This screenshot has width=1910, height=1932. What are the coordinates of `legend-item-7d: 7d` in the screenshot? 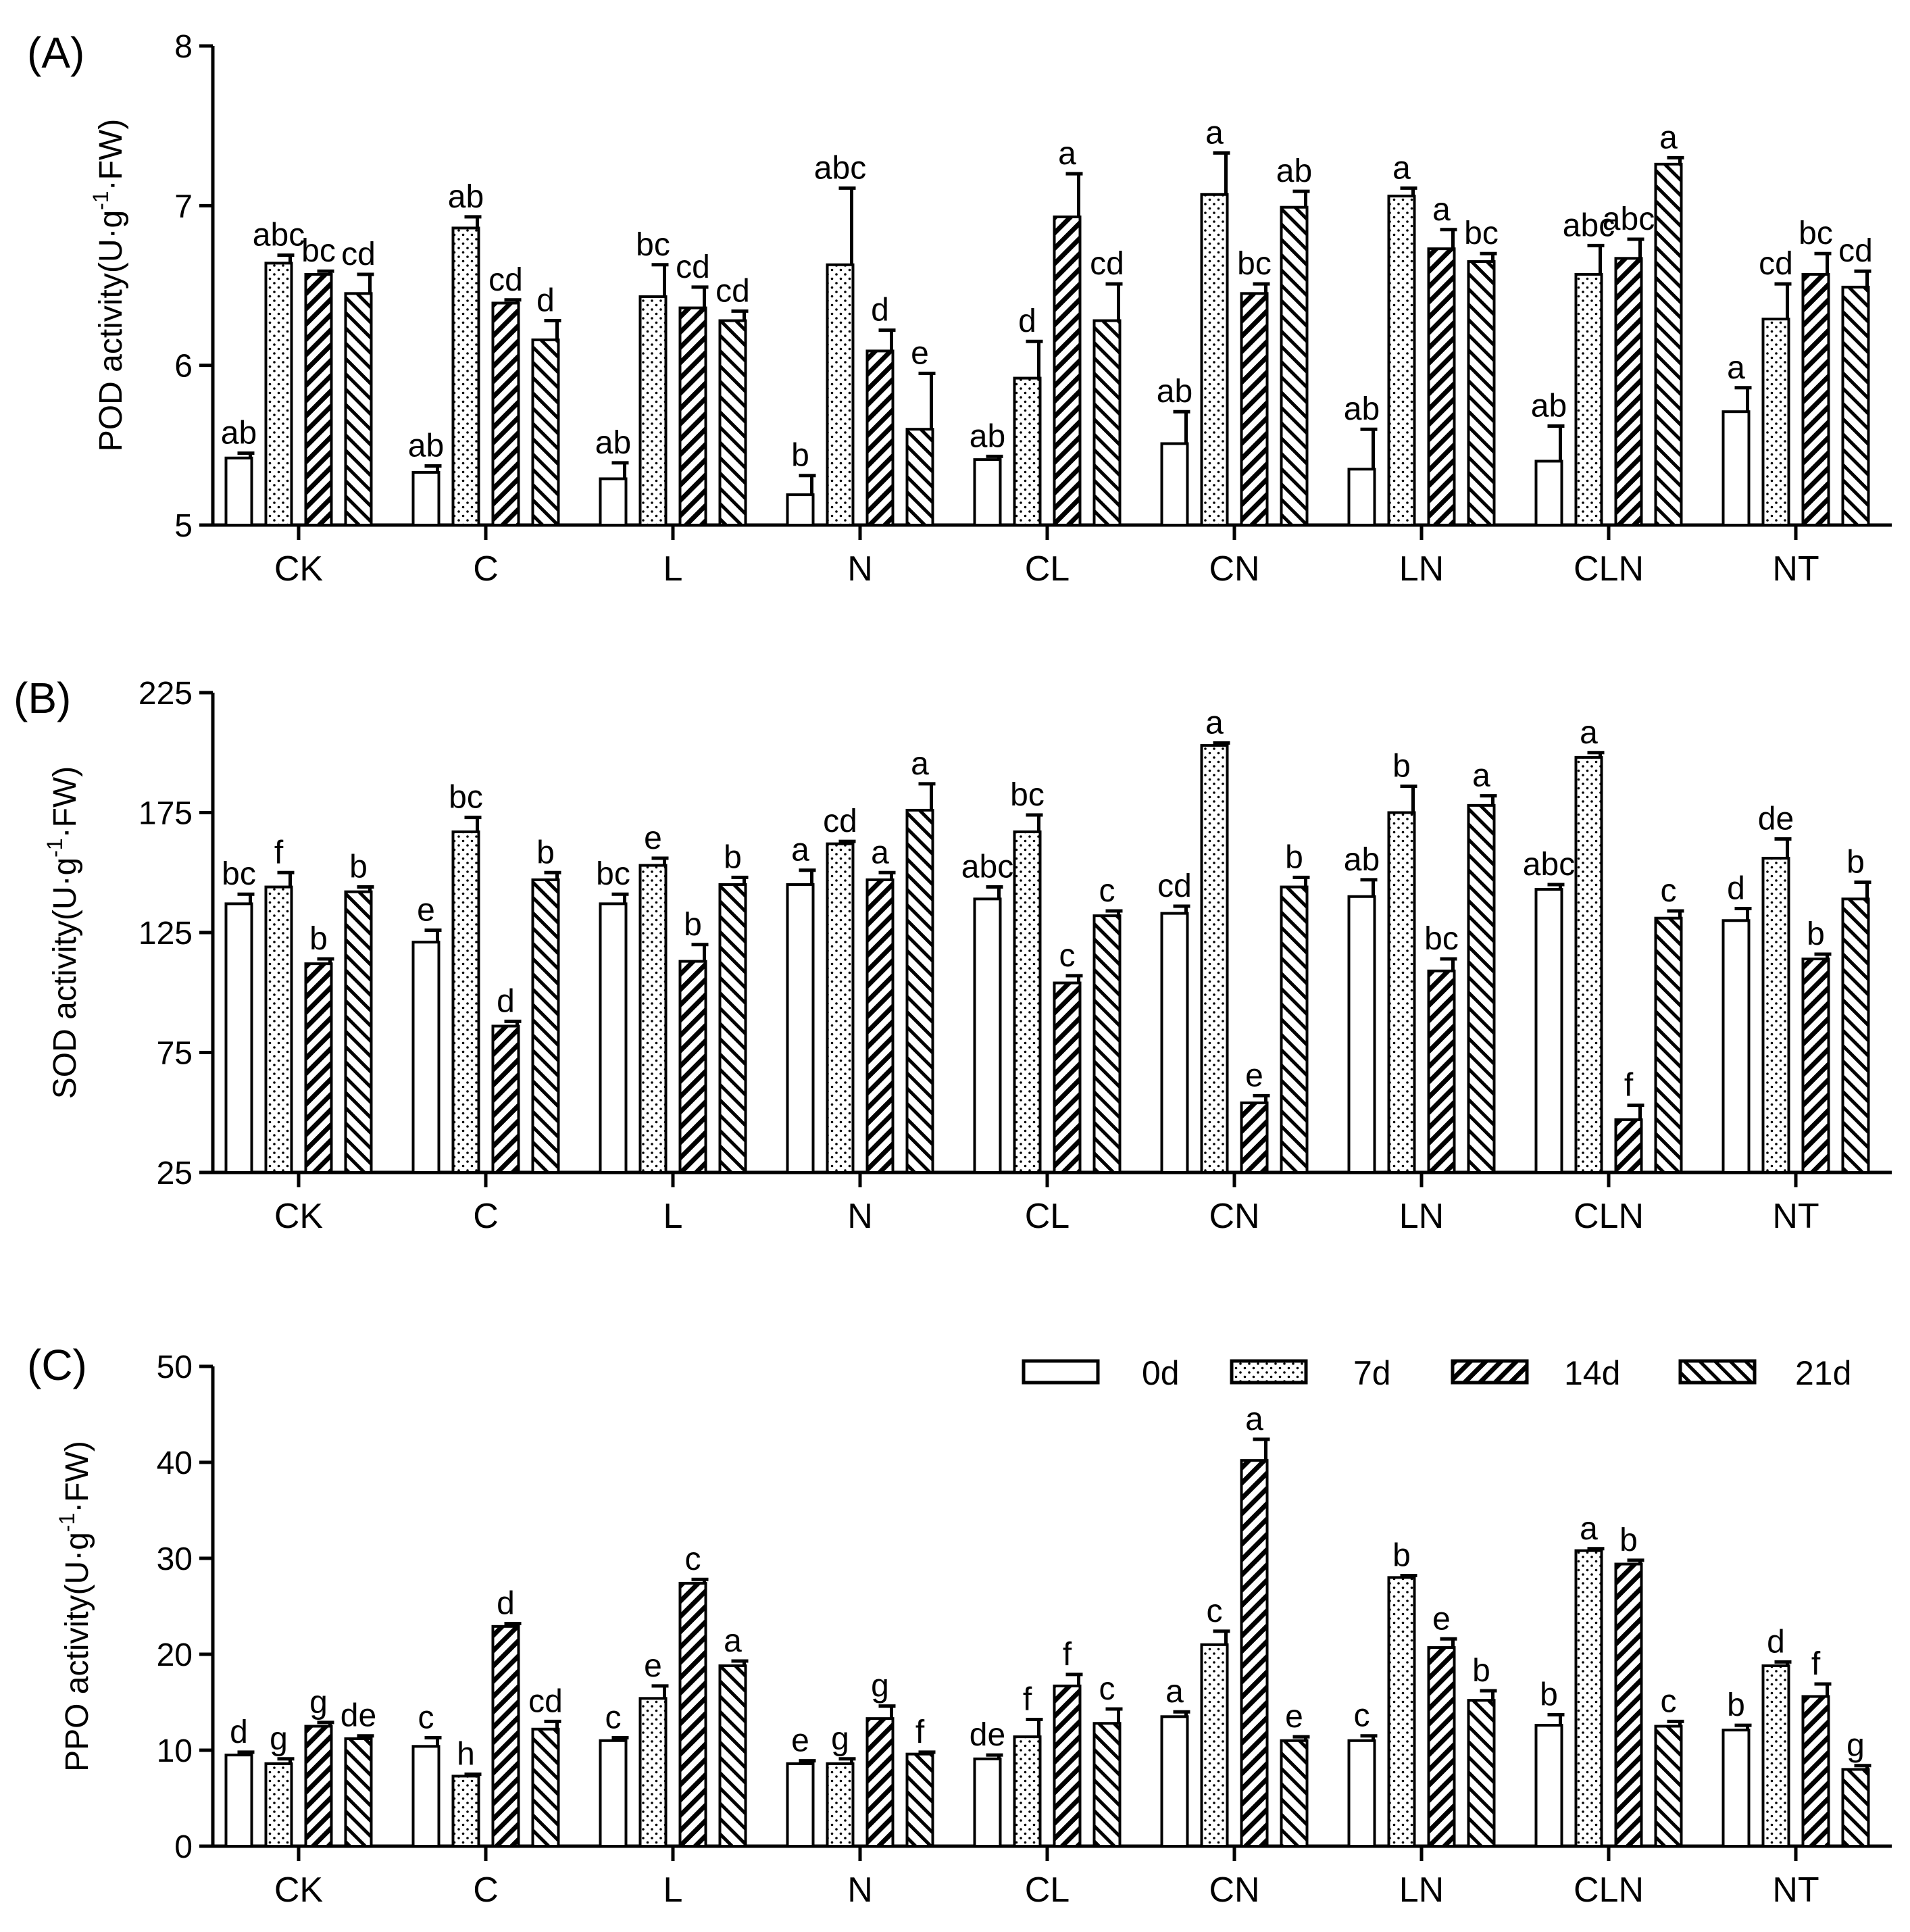 It's located at (1310, 1373).